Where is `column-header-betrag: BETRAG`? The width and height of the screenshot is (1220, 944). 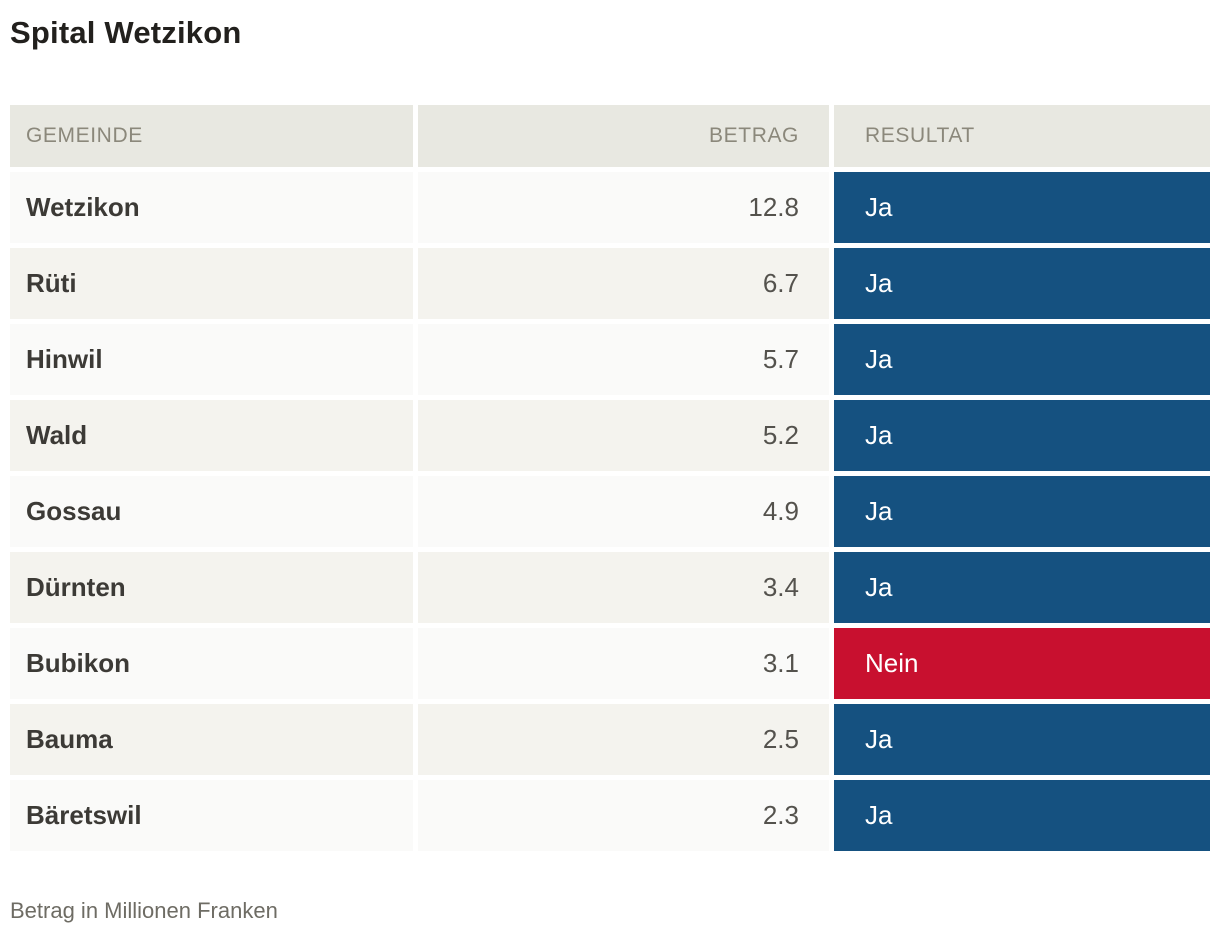
column-header-betrag: BETRAG is located at coordinates (623, 136).